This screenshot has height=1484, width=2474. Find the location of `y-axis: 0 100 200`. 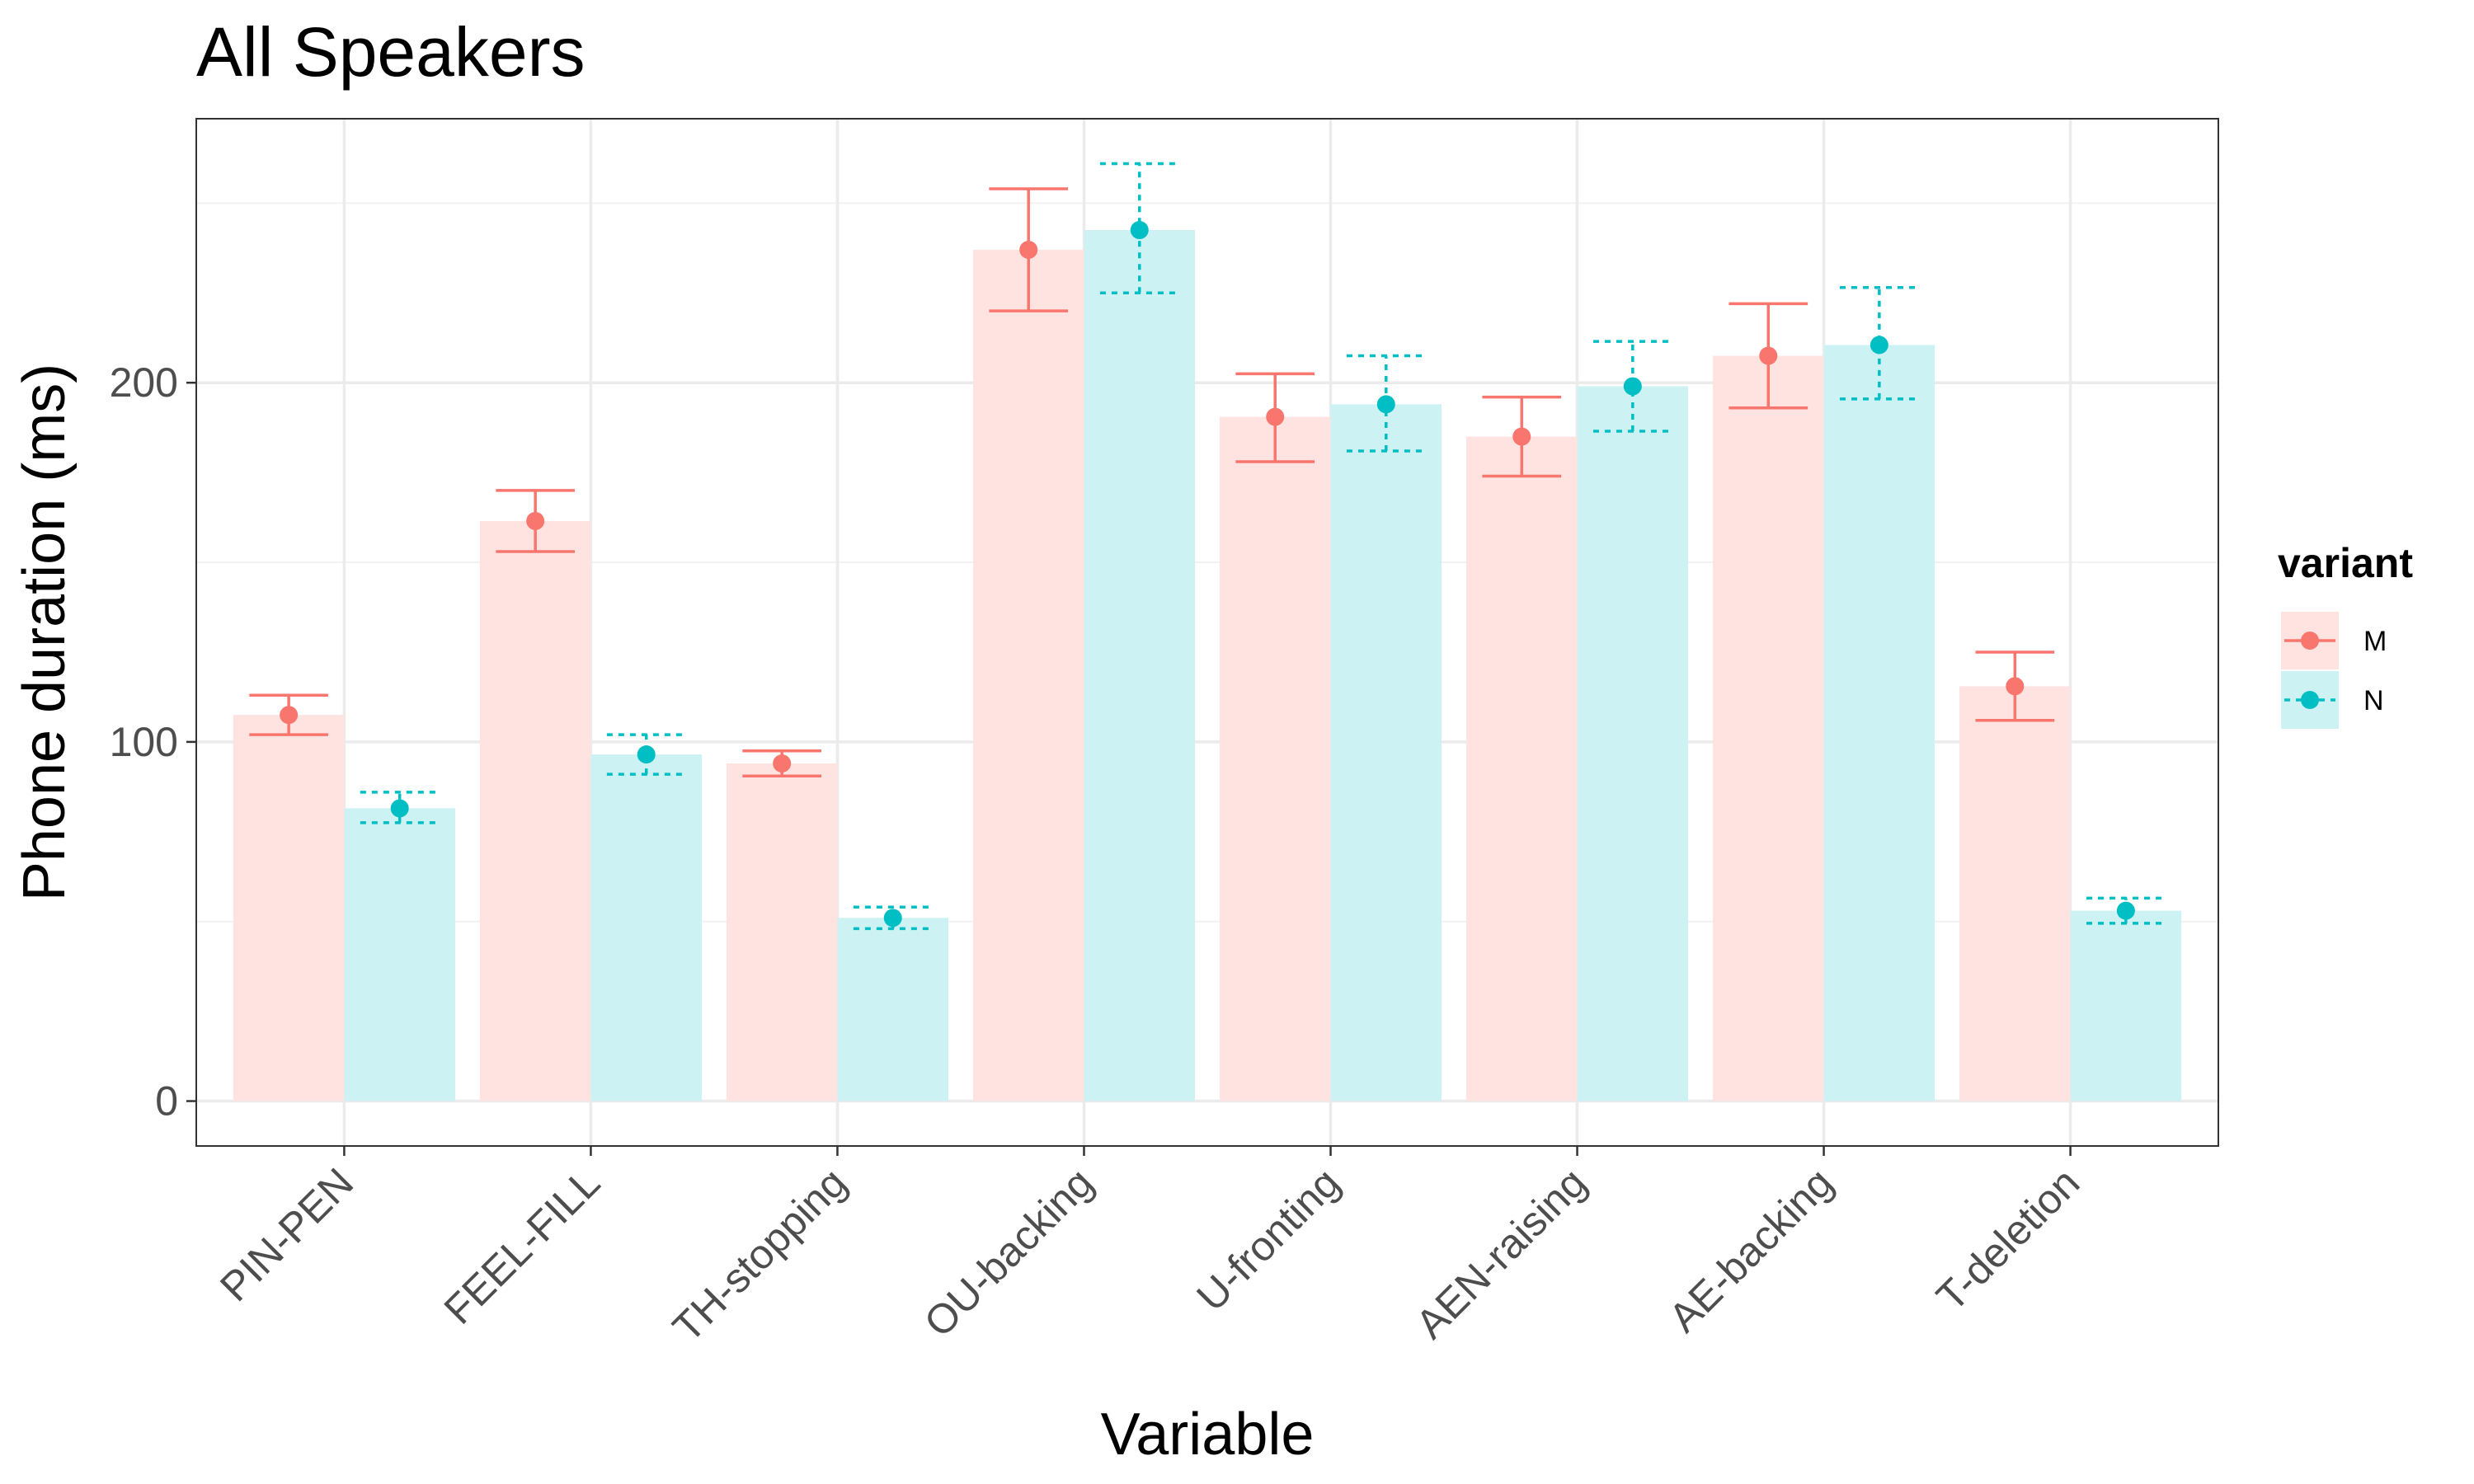

y-axis: 0 100 200 is located at coordinates (153, 742).